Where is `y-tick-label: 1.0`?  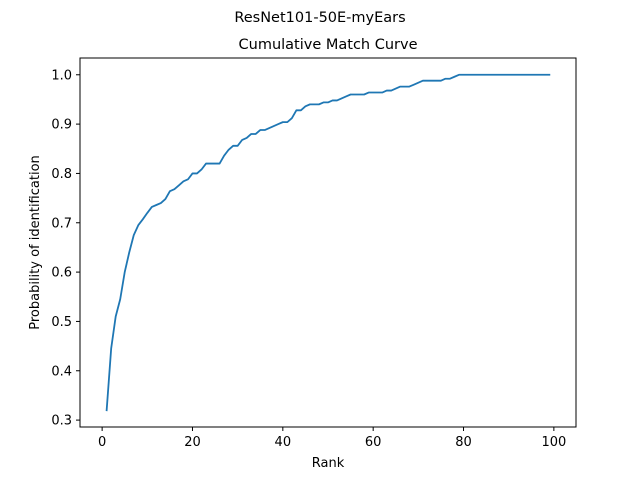 y-tick-label: 1.0 is located at coordinates (61, 75).